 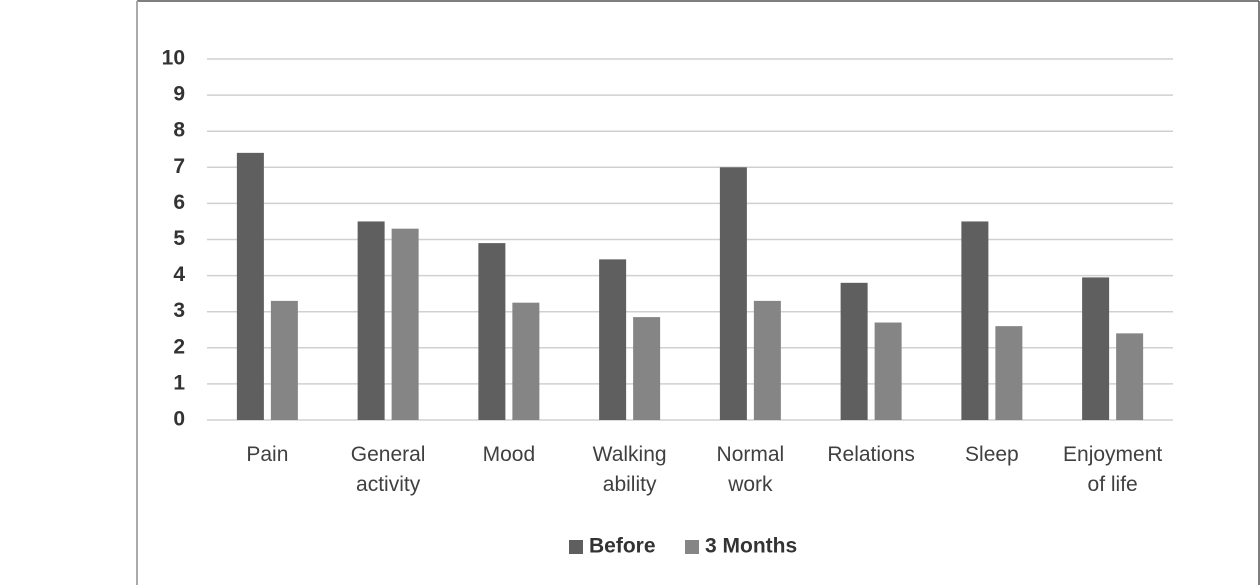 What do you see at coordinates (179, 274) in the screenshot?
I see `y-tick-label: 4` at bounding box center [179, 274].